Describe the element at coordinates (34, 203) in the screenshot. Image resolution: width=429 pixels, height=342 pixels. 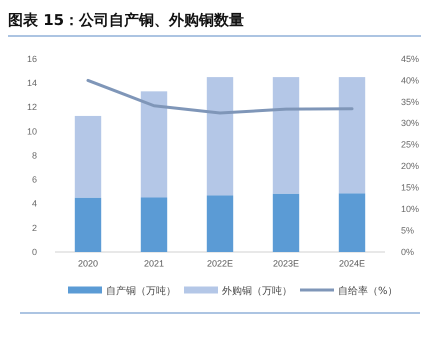
I see `y-tick-label: 4` at that location.